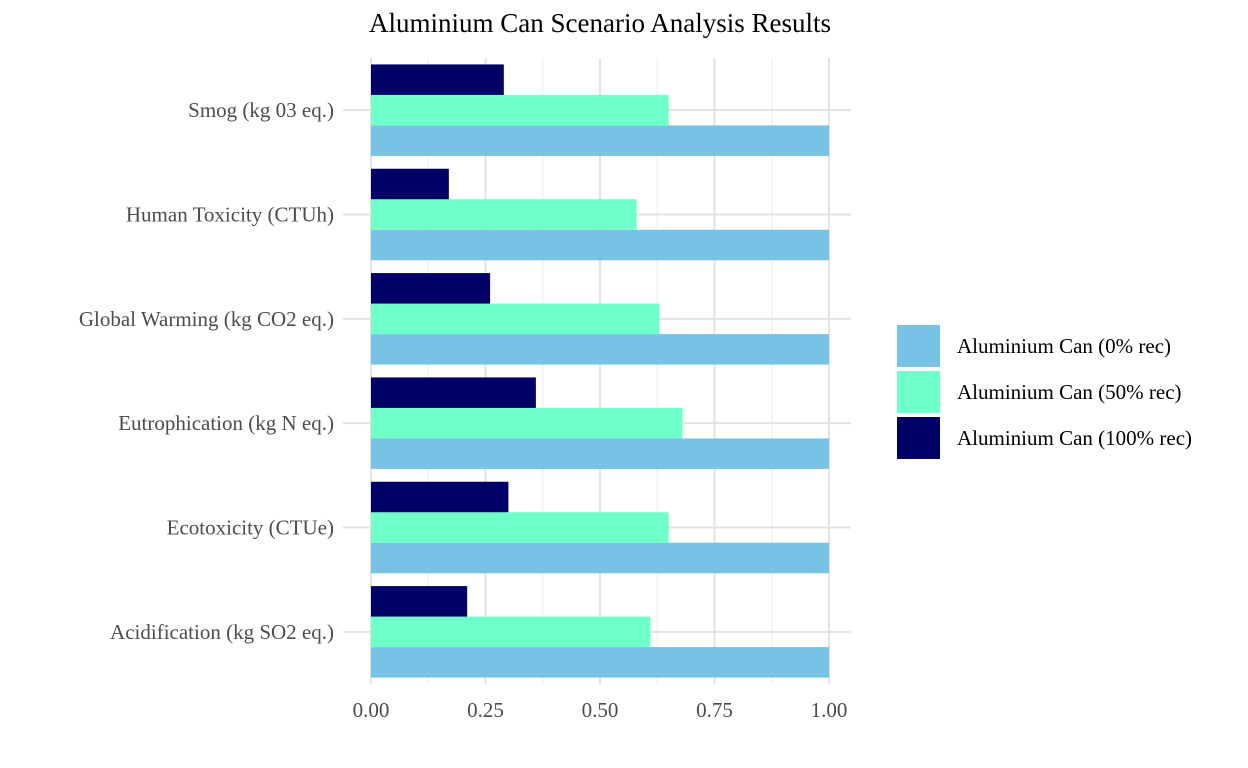 This screenshot has height=768, width=1248. What do you see at coordinates (371, 710) in the screenshot?
I see `x-tick-label: 0.00` at bounding box center [371, 710].